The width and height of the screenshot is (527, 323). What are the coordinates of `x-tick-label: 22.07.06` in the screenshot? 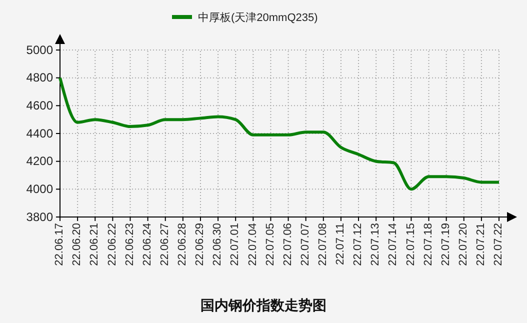 It's located at (288, 244).